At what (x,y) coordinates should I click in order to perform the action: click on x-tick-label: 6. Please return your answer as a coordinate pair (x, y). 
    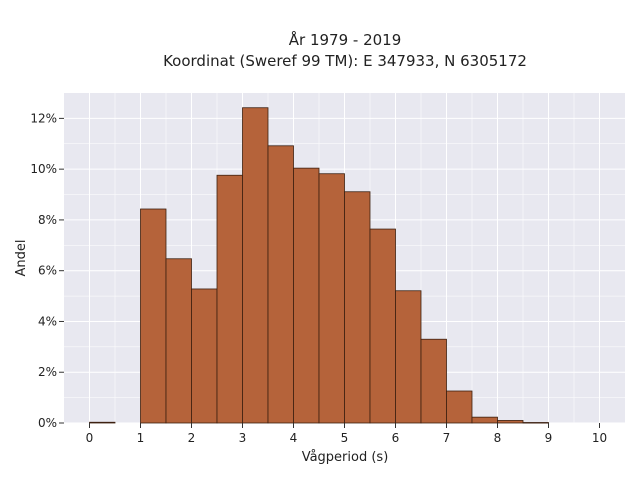
    Looking at the image, I should click on (396, 438).